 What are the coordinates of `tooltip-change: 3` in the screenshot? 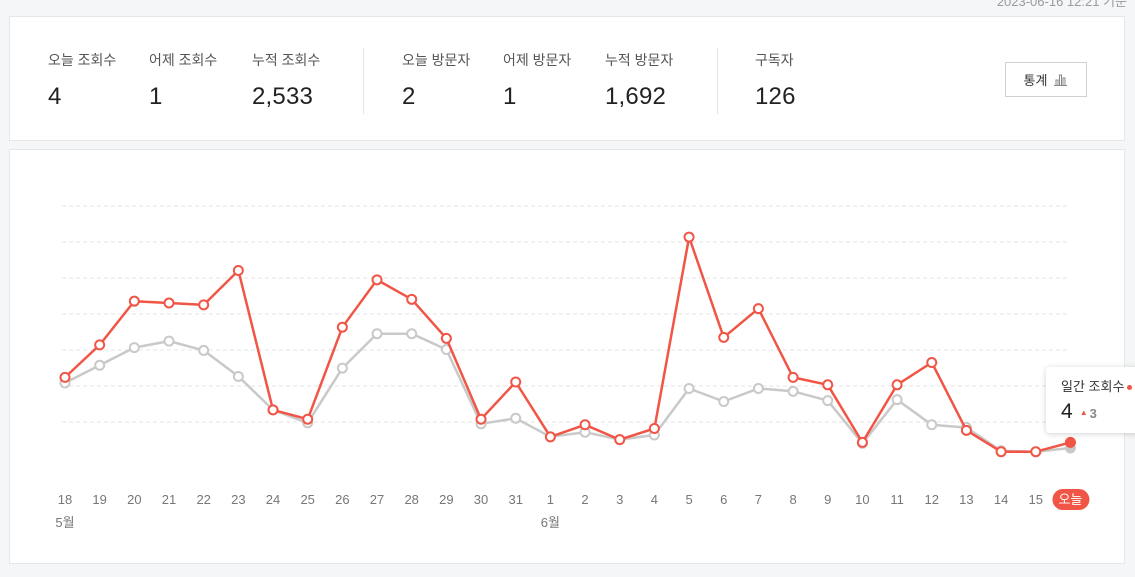 It's located at (1093, 413).